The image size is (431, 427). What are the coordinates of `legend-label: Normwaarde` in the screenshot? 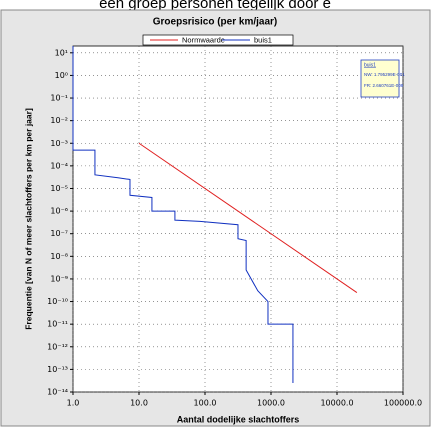 It's located at (203, 39).